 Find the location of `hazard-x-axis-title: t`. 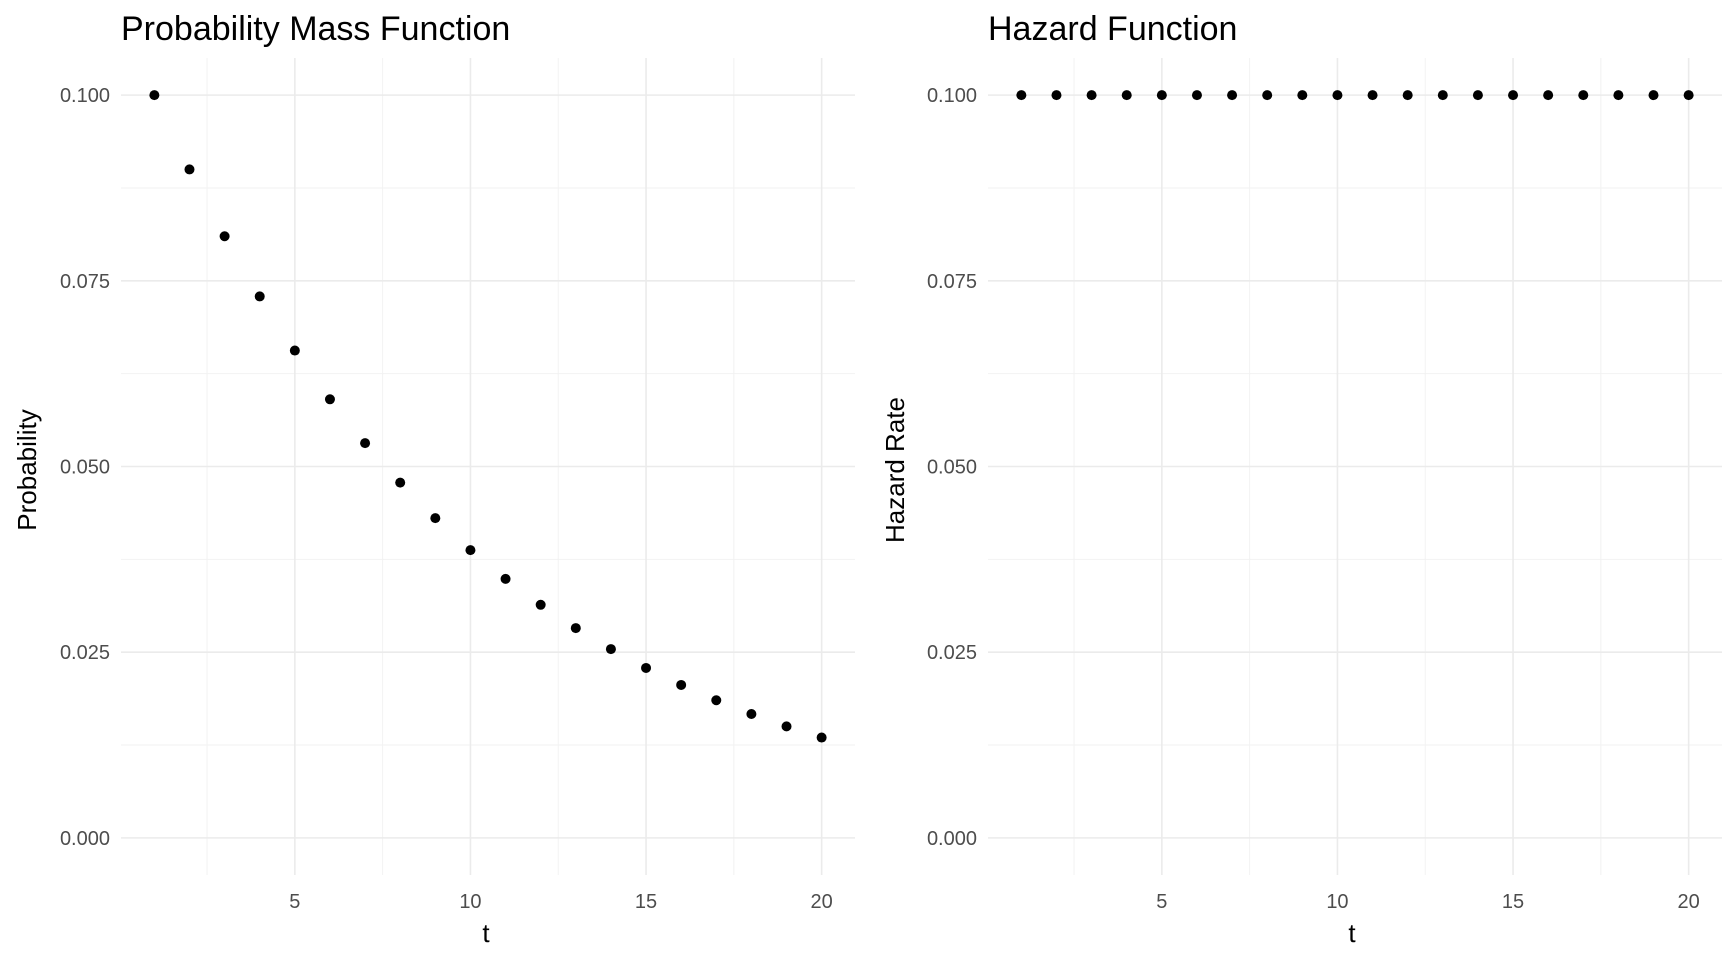

hazard-x-axis-title: t is located at coordinates (1352, 933).